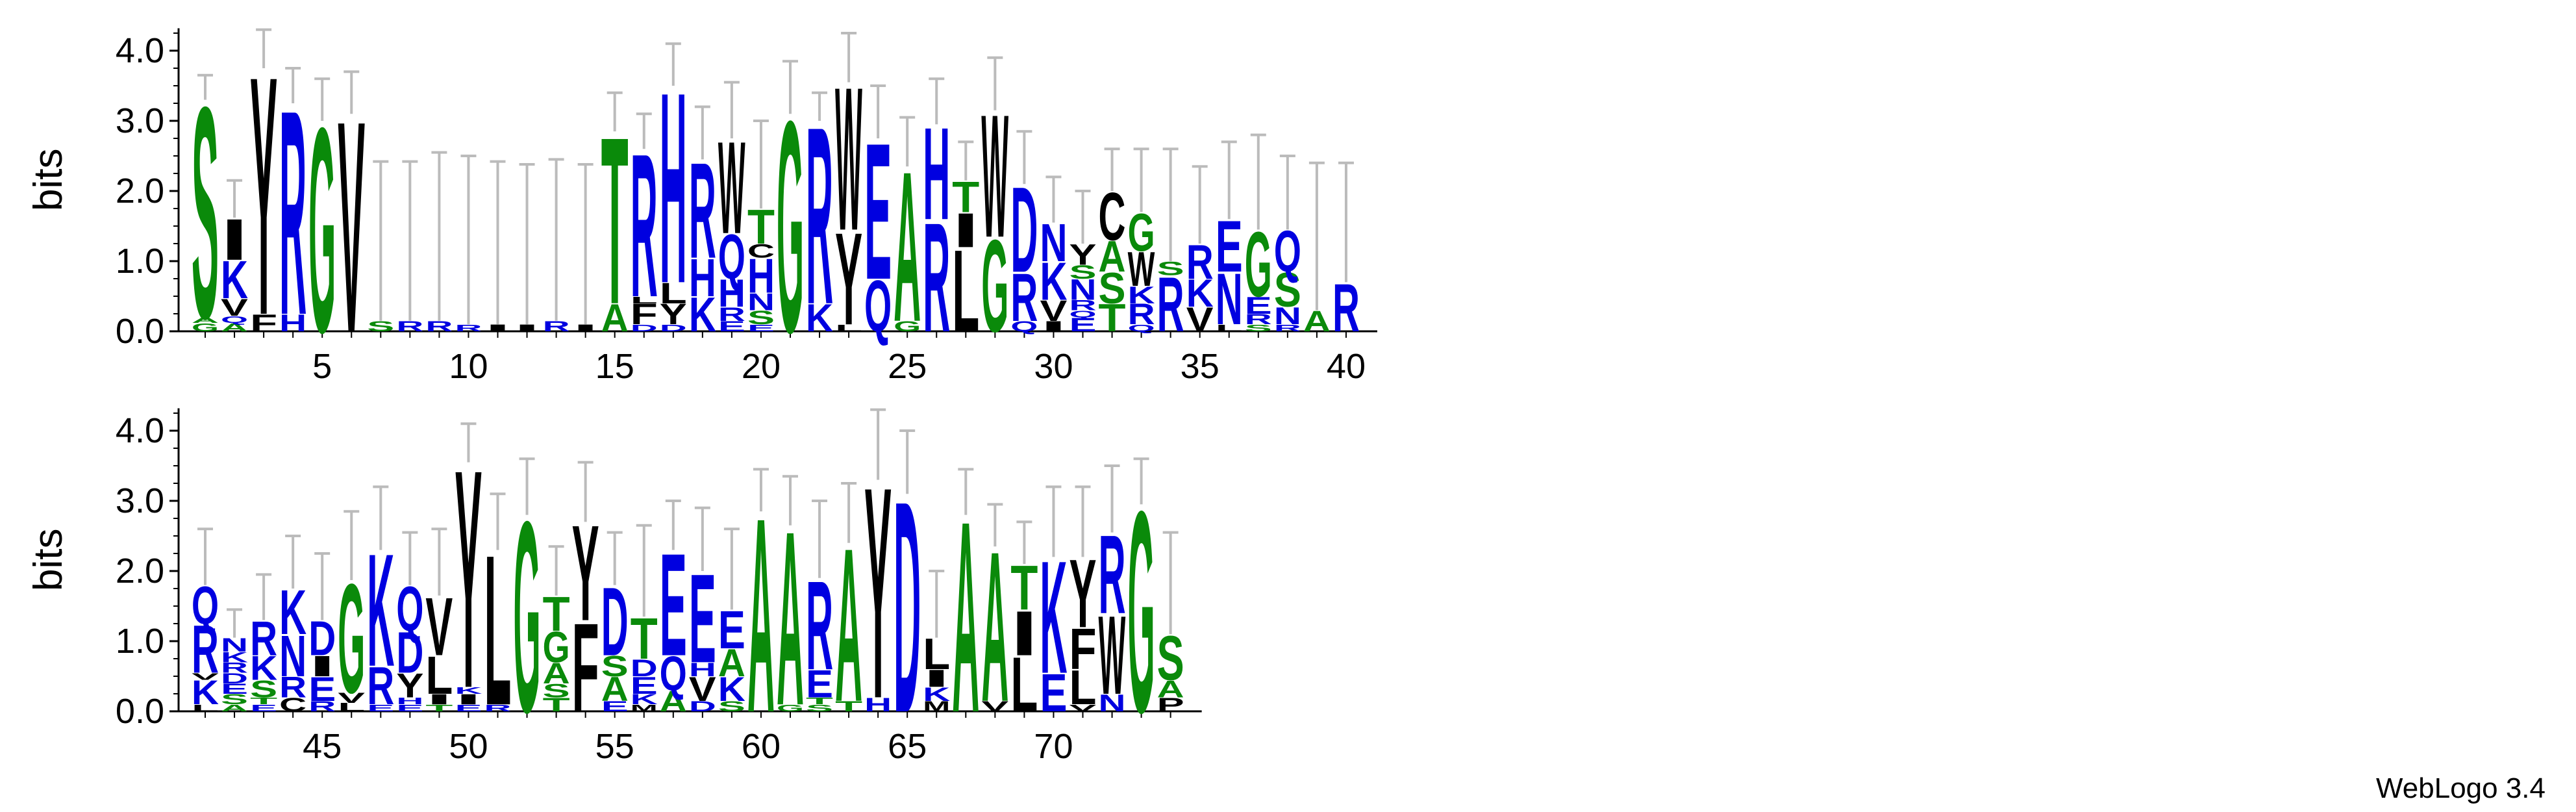 Image resolution: width=2576 pixels, height=812 pixels. I want to click on x-tick-label: 25, so click(907, 366).